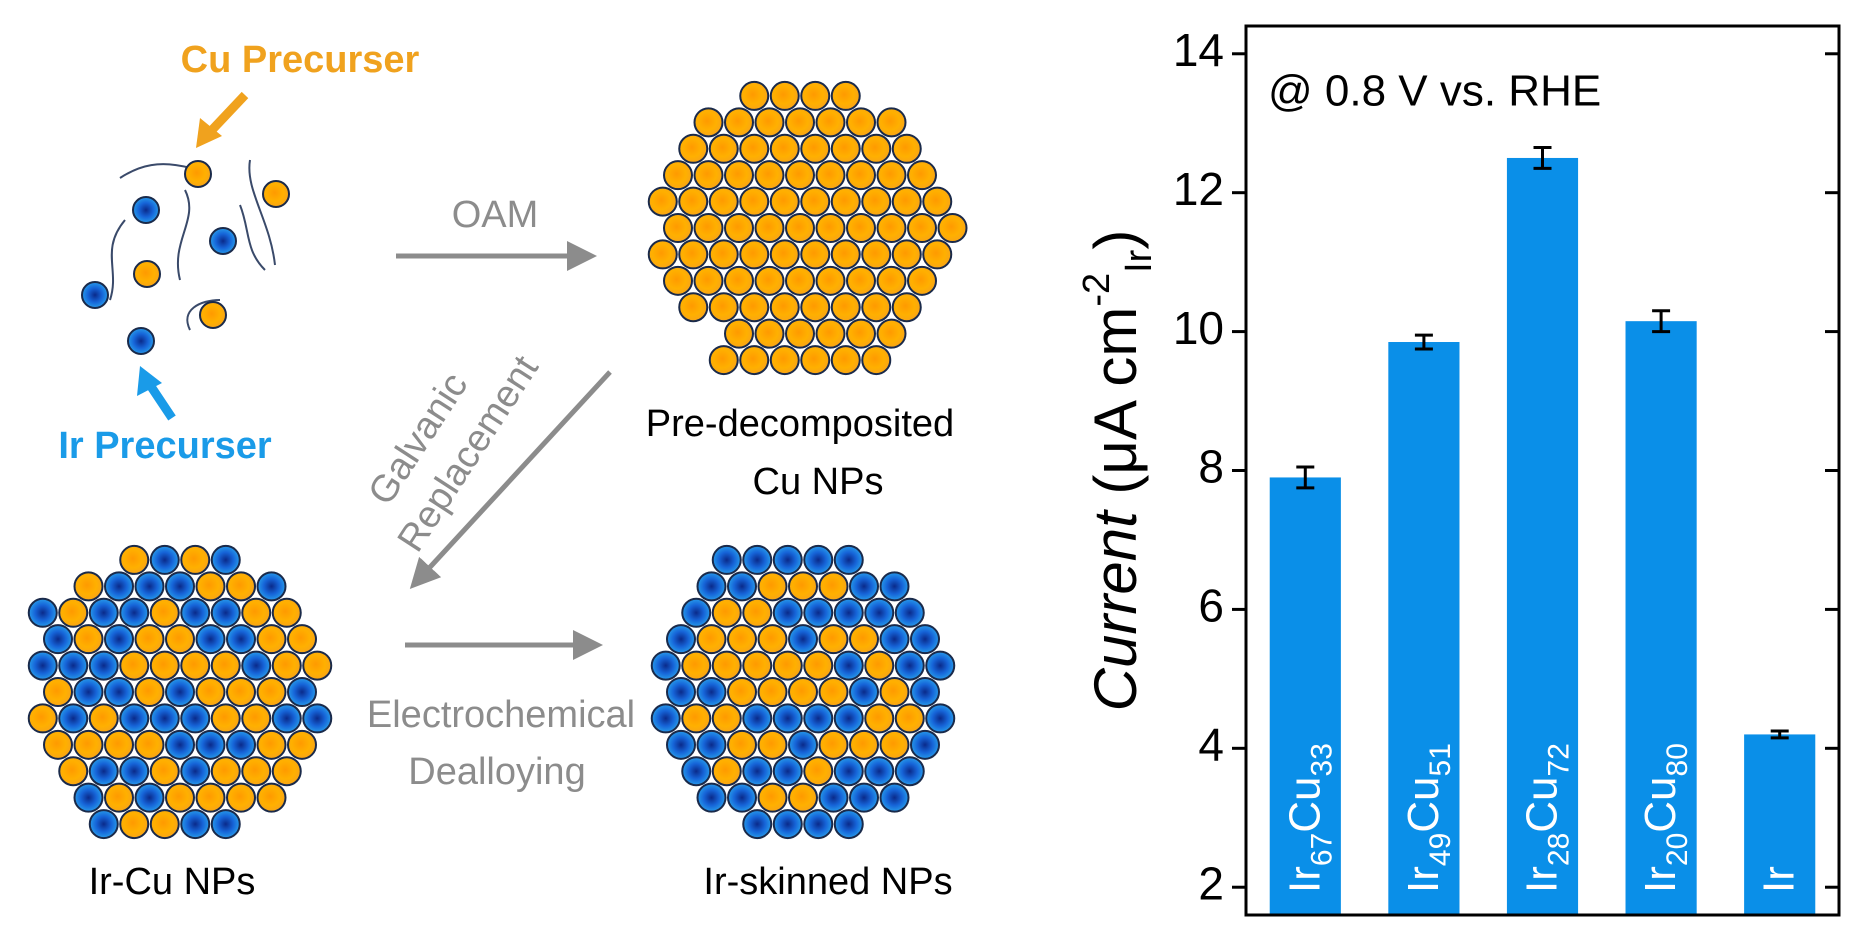 Image resolution: width=1869 pixels, height=946 pixels. What do you see at coordinates (800, 424) in the screenshot?
I see `predecomposited-label: Pre-decomposited` at bounding box center [800, 424].